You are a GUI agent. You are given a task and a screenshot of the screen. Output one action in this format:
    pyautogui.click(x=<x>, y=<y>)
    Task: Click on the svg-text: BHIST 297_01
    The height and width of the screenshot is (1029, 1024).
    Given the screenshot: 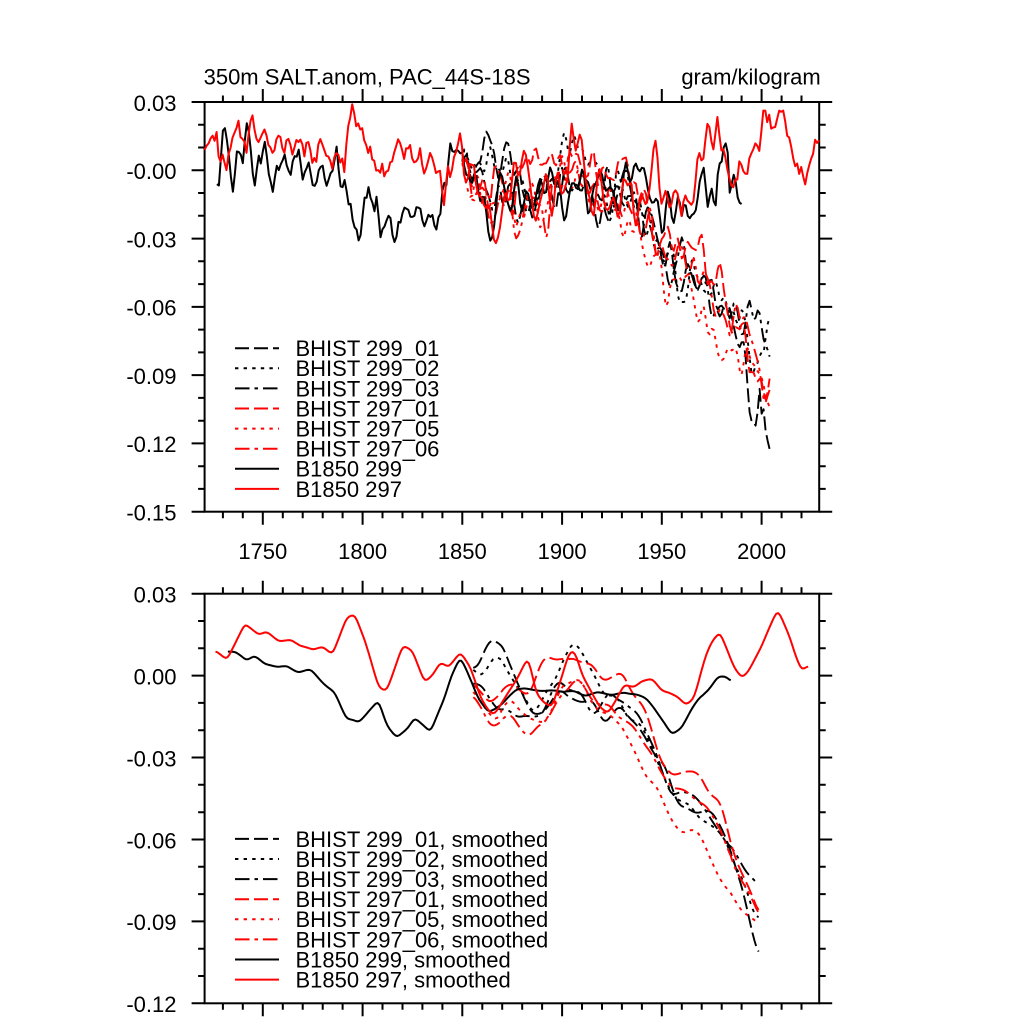 What is the action you would take?
    pyautogui.click(x=368, y=408)
    